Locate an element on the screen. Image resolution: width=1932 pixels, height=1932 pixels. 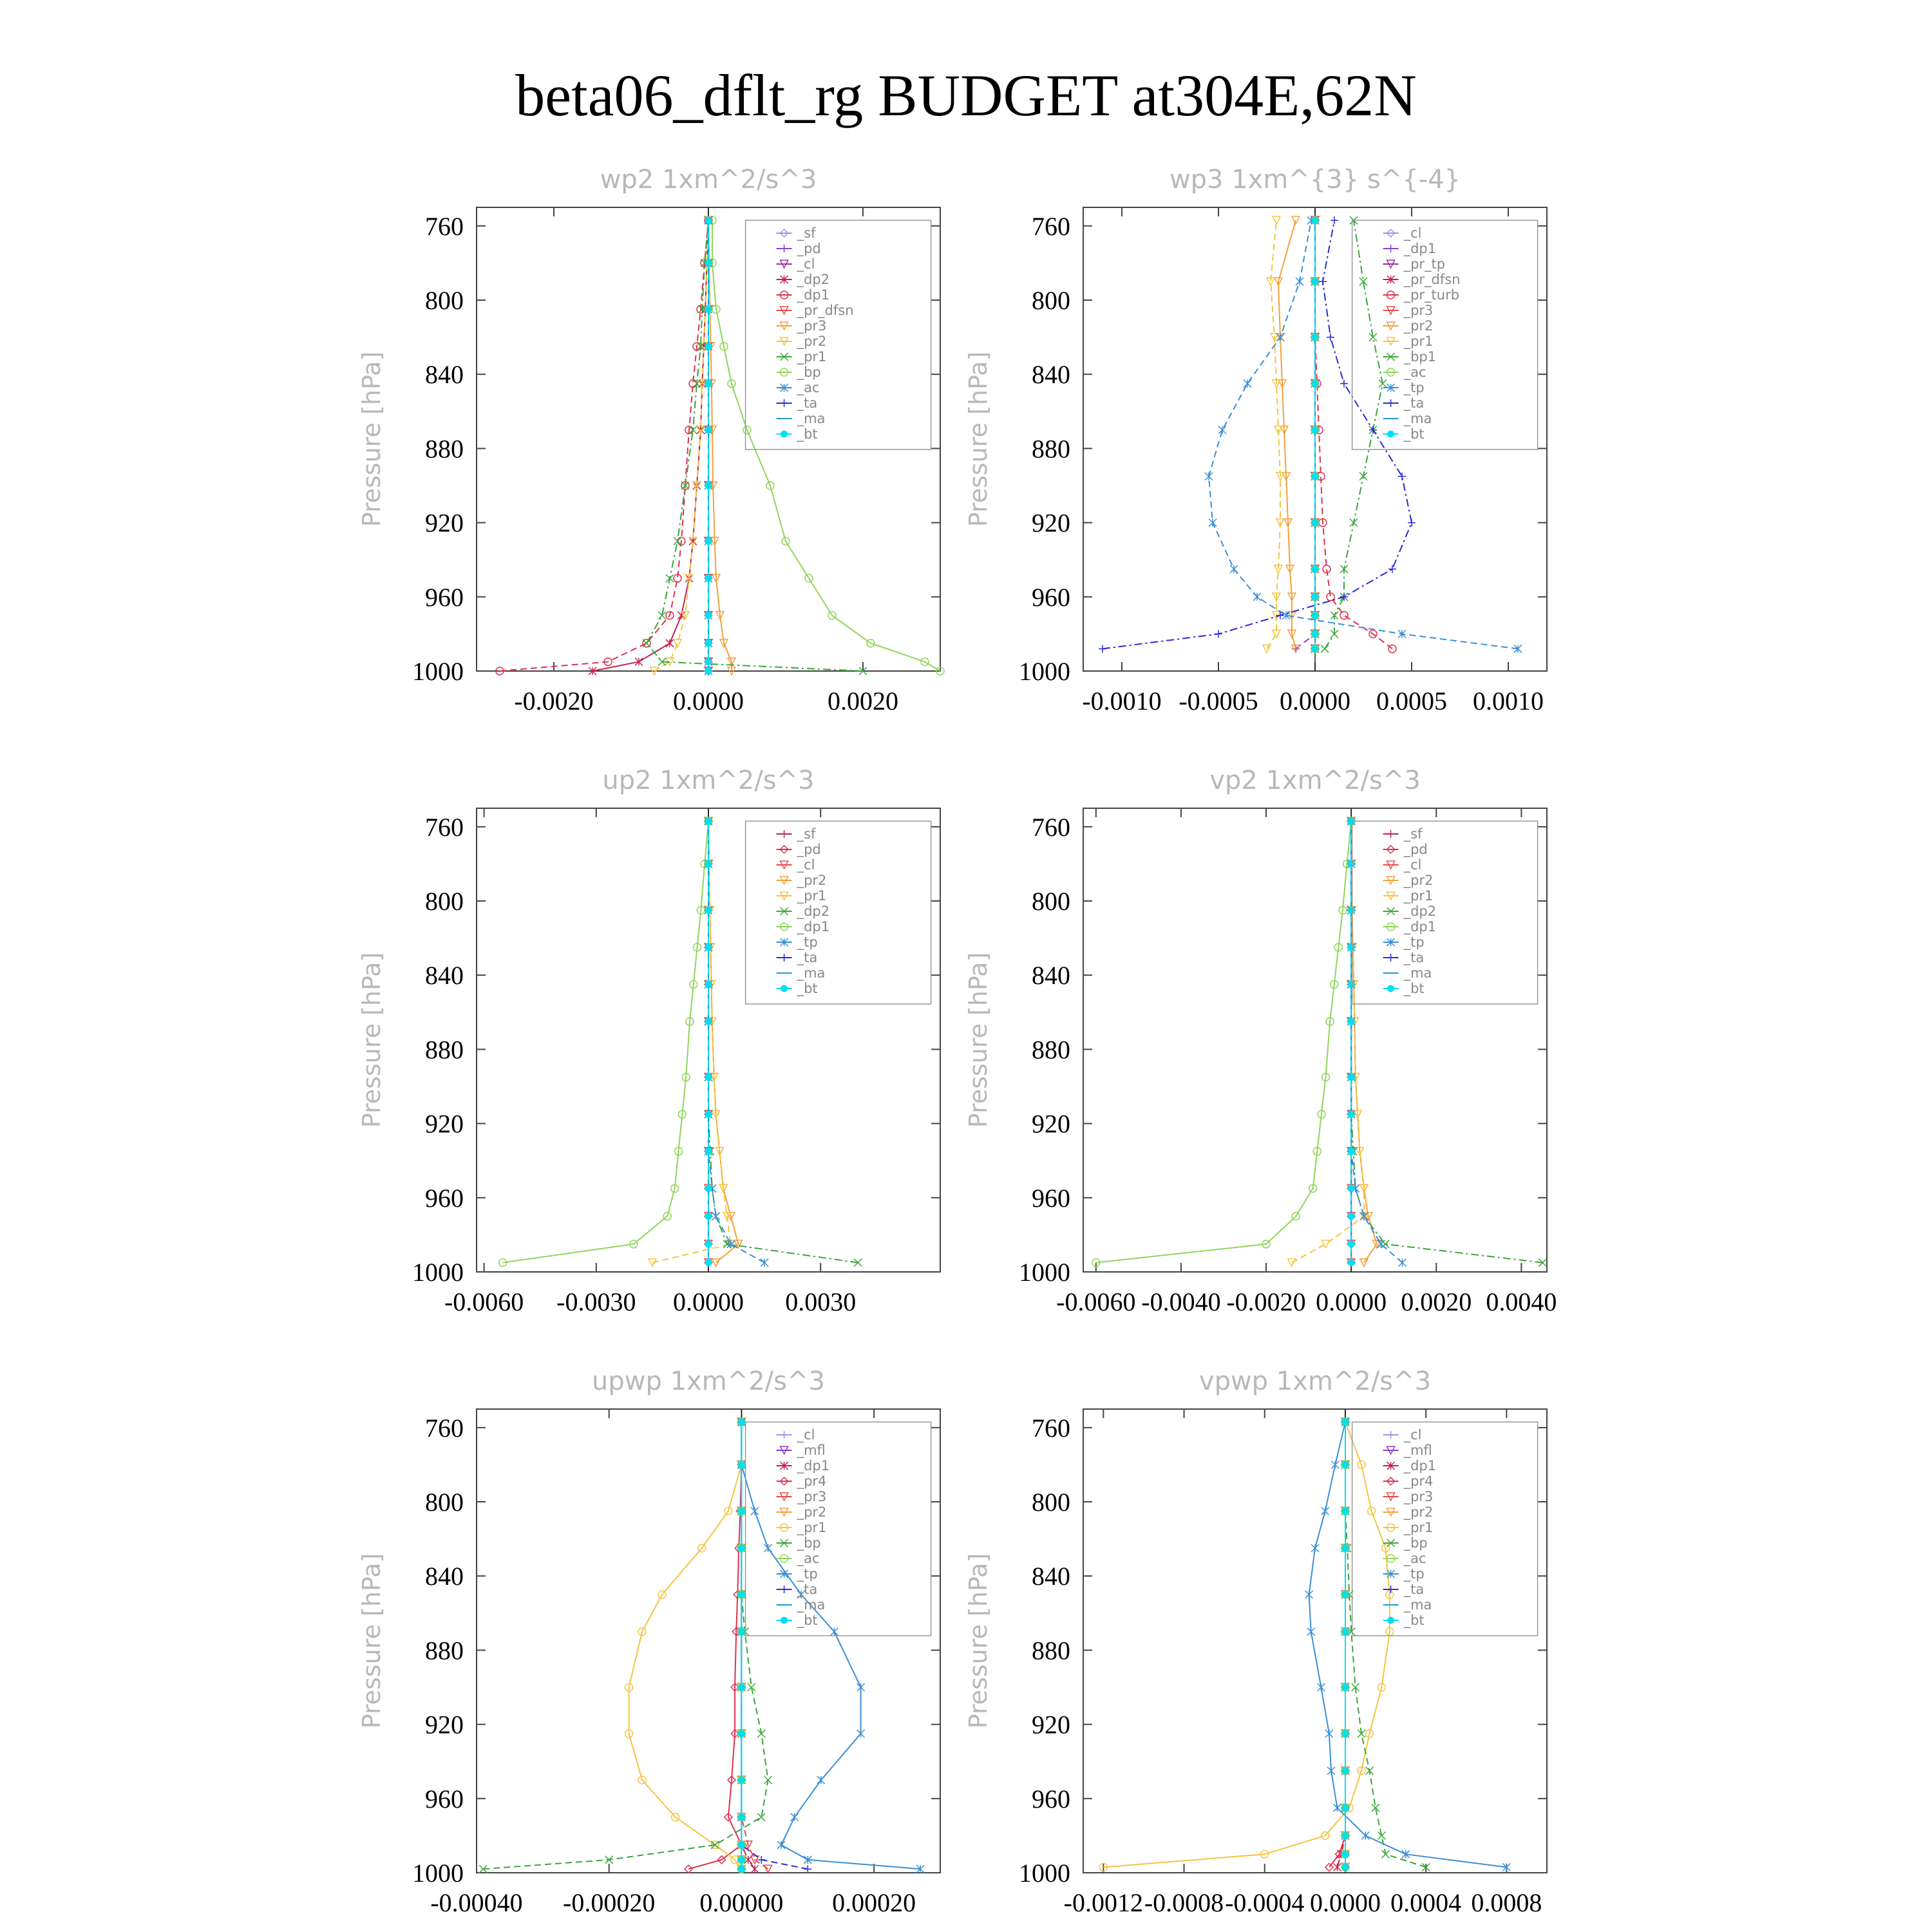
series-pr4 is located at coordinates (715, 1645).